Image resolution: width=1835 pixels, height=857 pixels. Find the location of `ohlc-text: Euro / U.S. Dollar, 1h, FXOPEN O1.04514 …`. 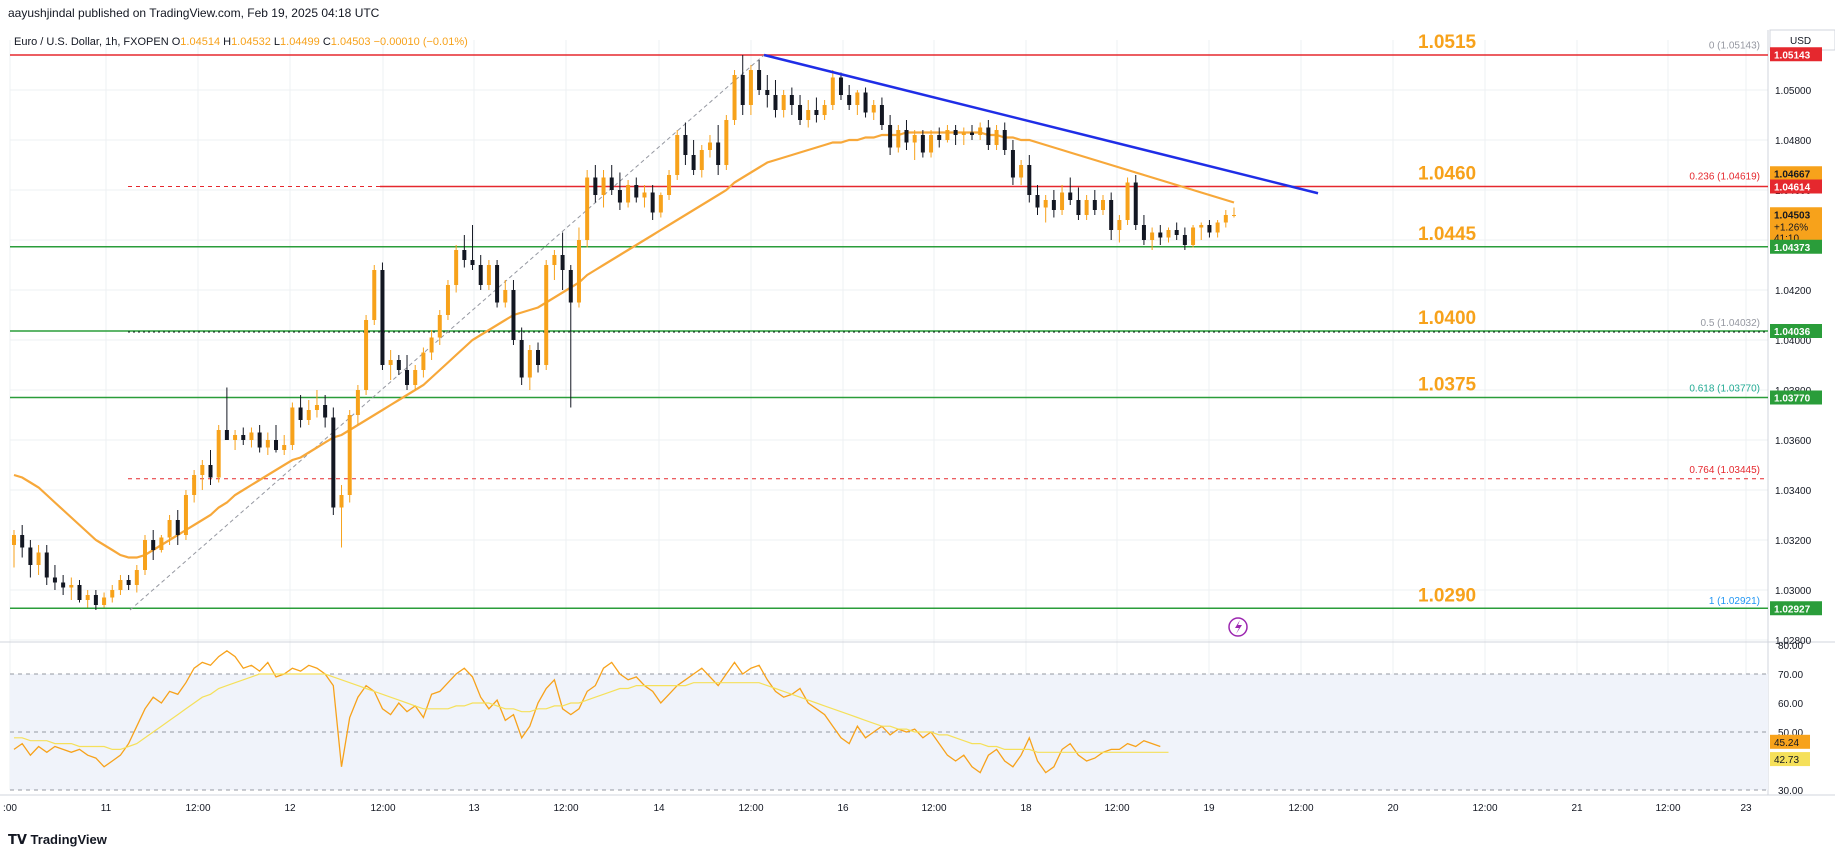

ohlc-text: Euro / U.S. Dollar, 1h, FXOPEN O1.04514 … is located at coordinates (241, 42).